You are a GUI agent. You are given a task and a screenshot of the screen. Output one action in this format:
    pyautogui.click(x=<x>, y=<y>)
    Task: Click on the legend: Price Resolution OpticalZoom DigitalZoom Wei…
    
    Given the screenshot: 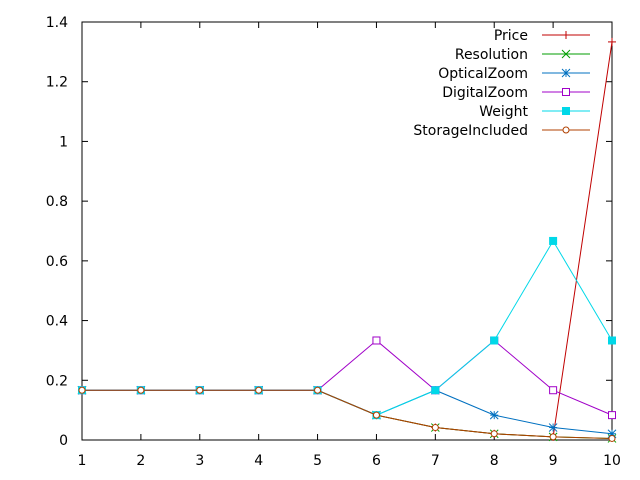 What is the action you would take?
    pyautogui.click(x=501, y=83)
    